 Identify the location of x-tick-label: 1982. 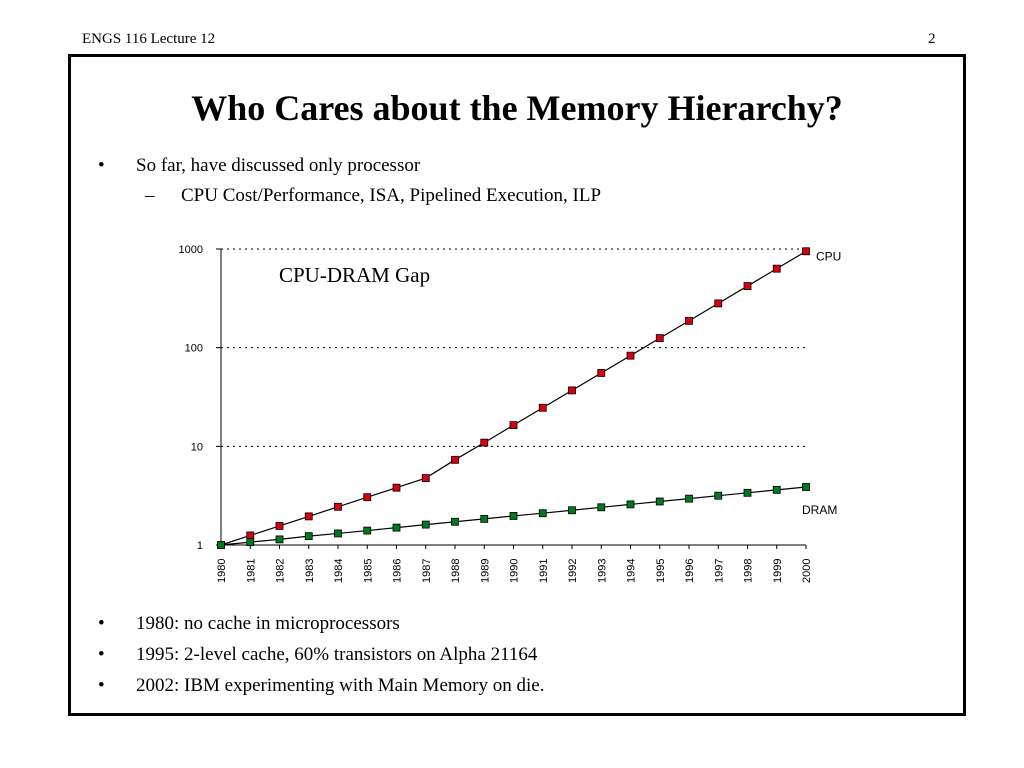
(281, 571).